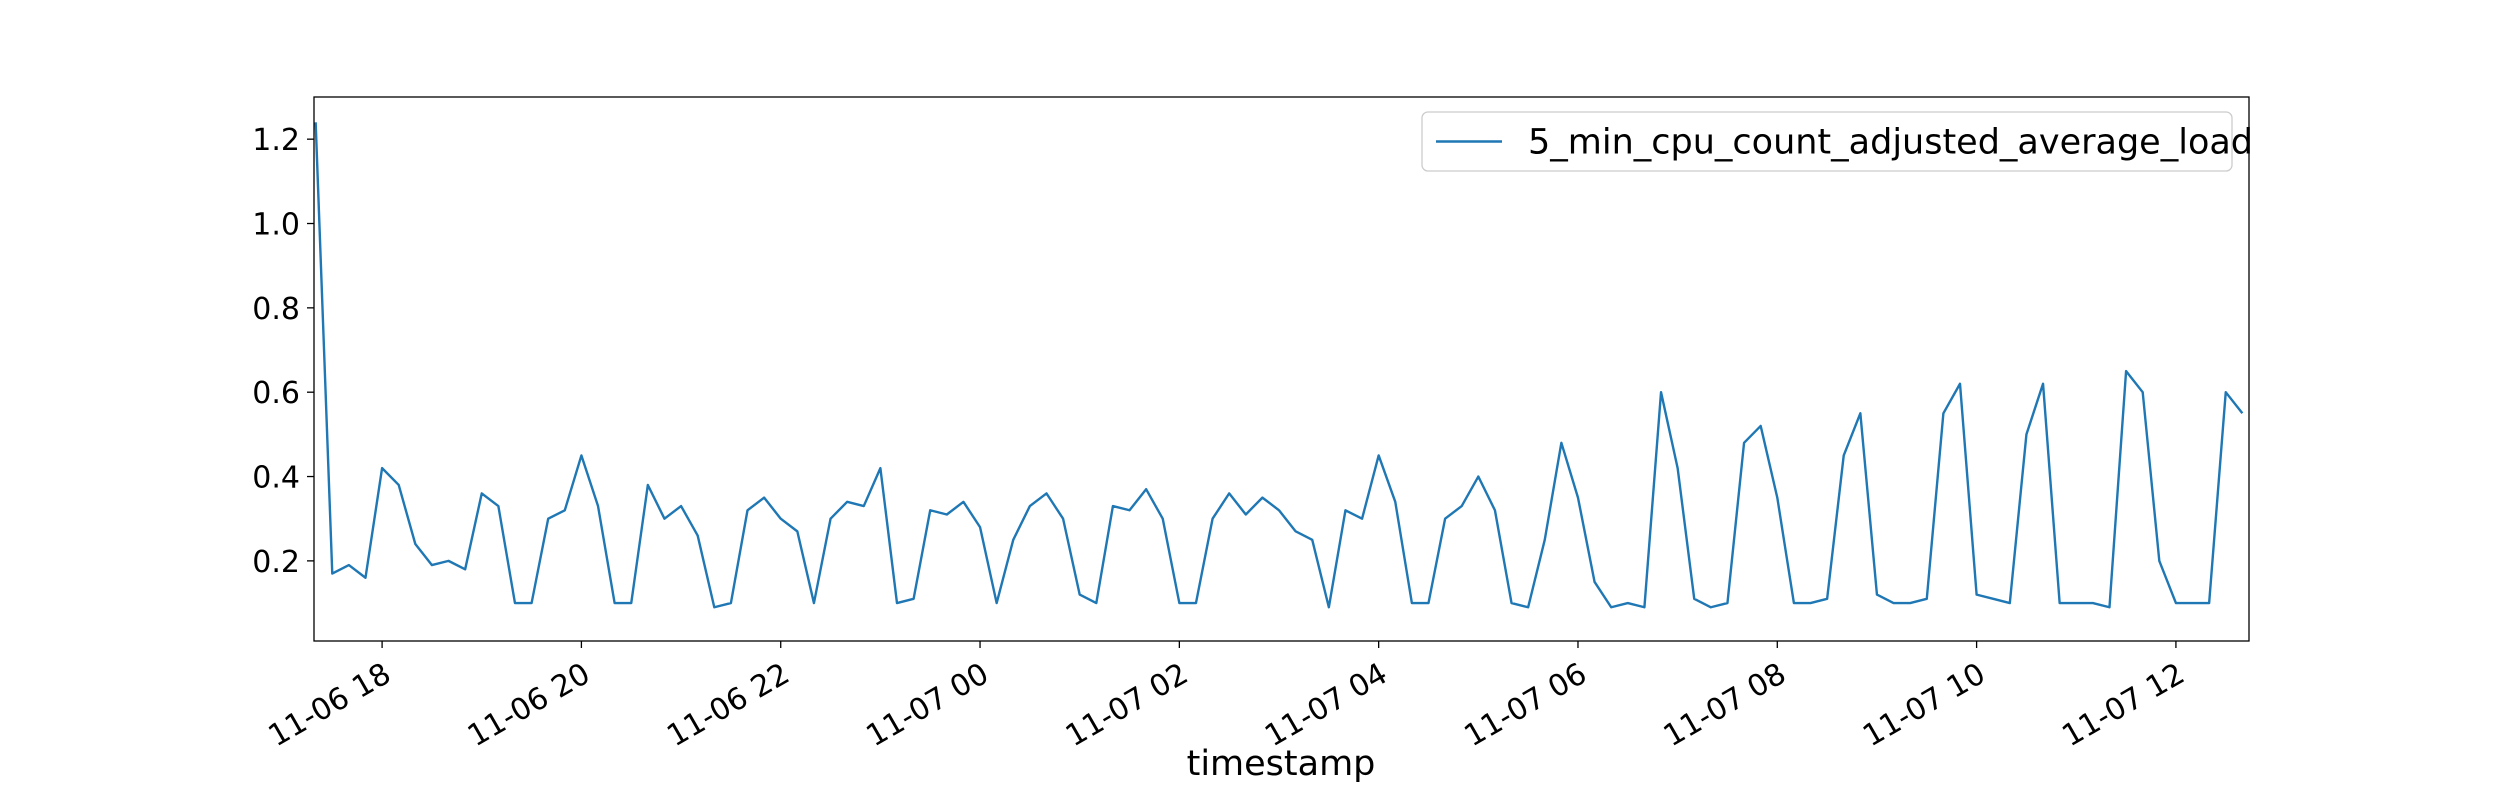 Image resolution: width=2500 pixels, height=800 pixels. I want to click on y-tick-label: 0.4, so click(276, 478).